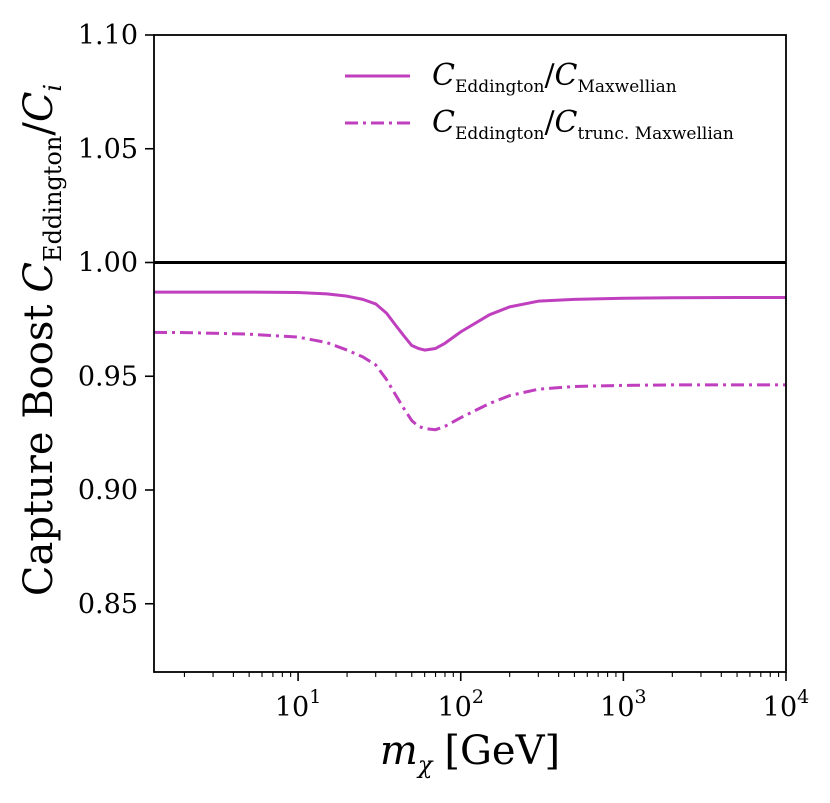  What do you see at coordinates (108, 376) in the screenshot?
I see `y-tick-label: 0.95` at bounding box center [108, 376].